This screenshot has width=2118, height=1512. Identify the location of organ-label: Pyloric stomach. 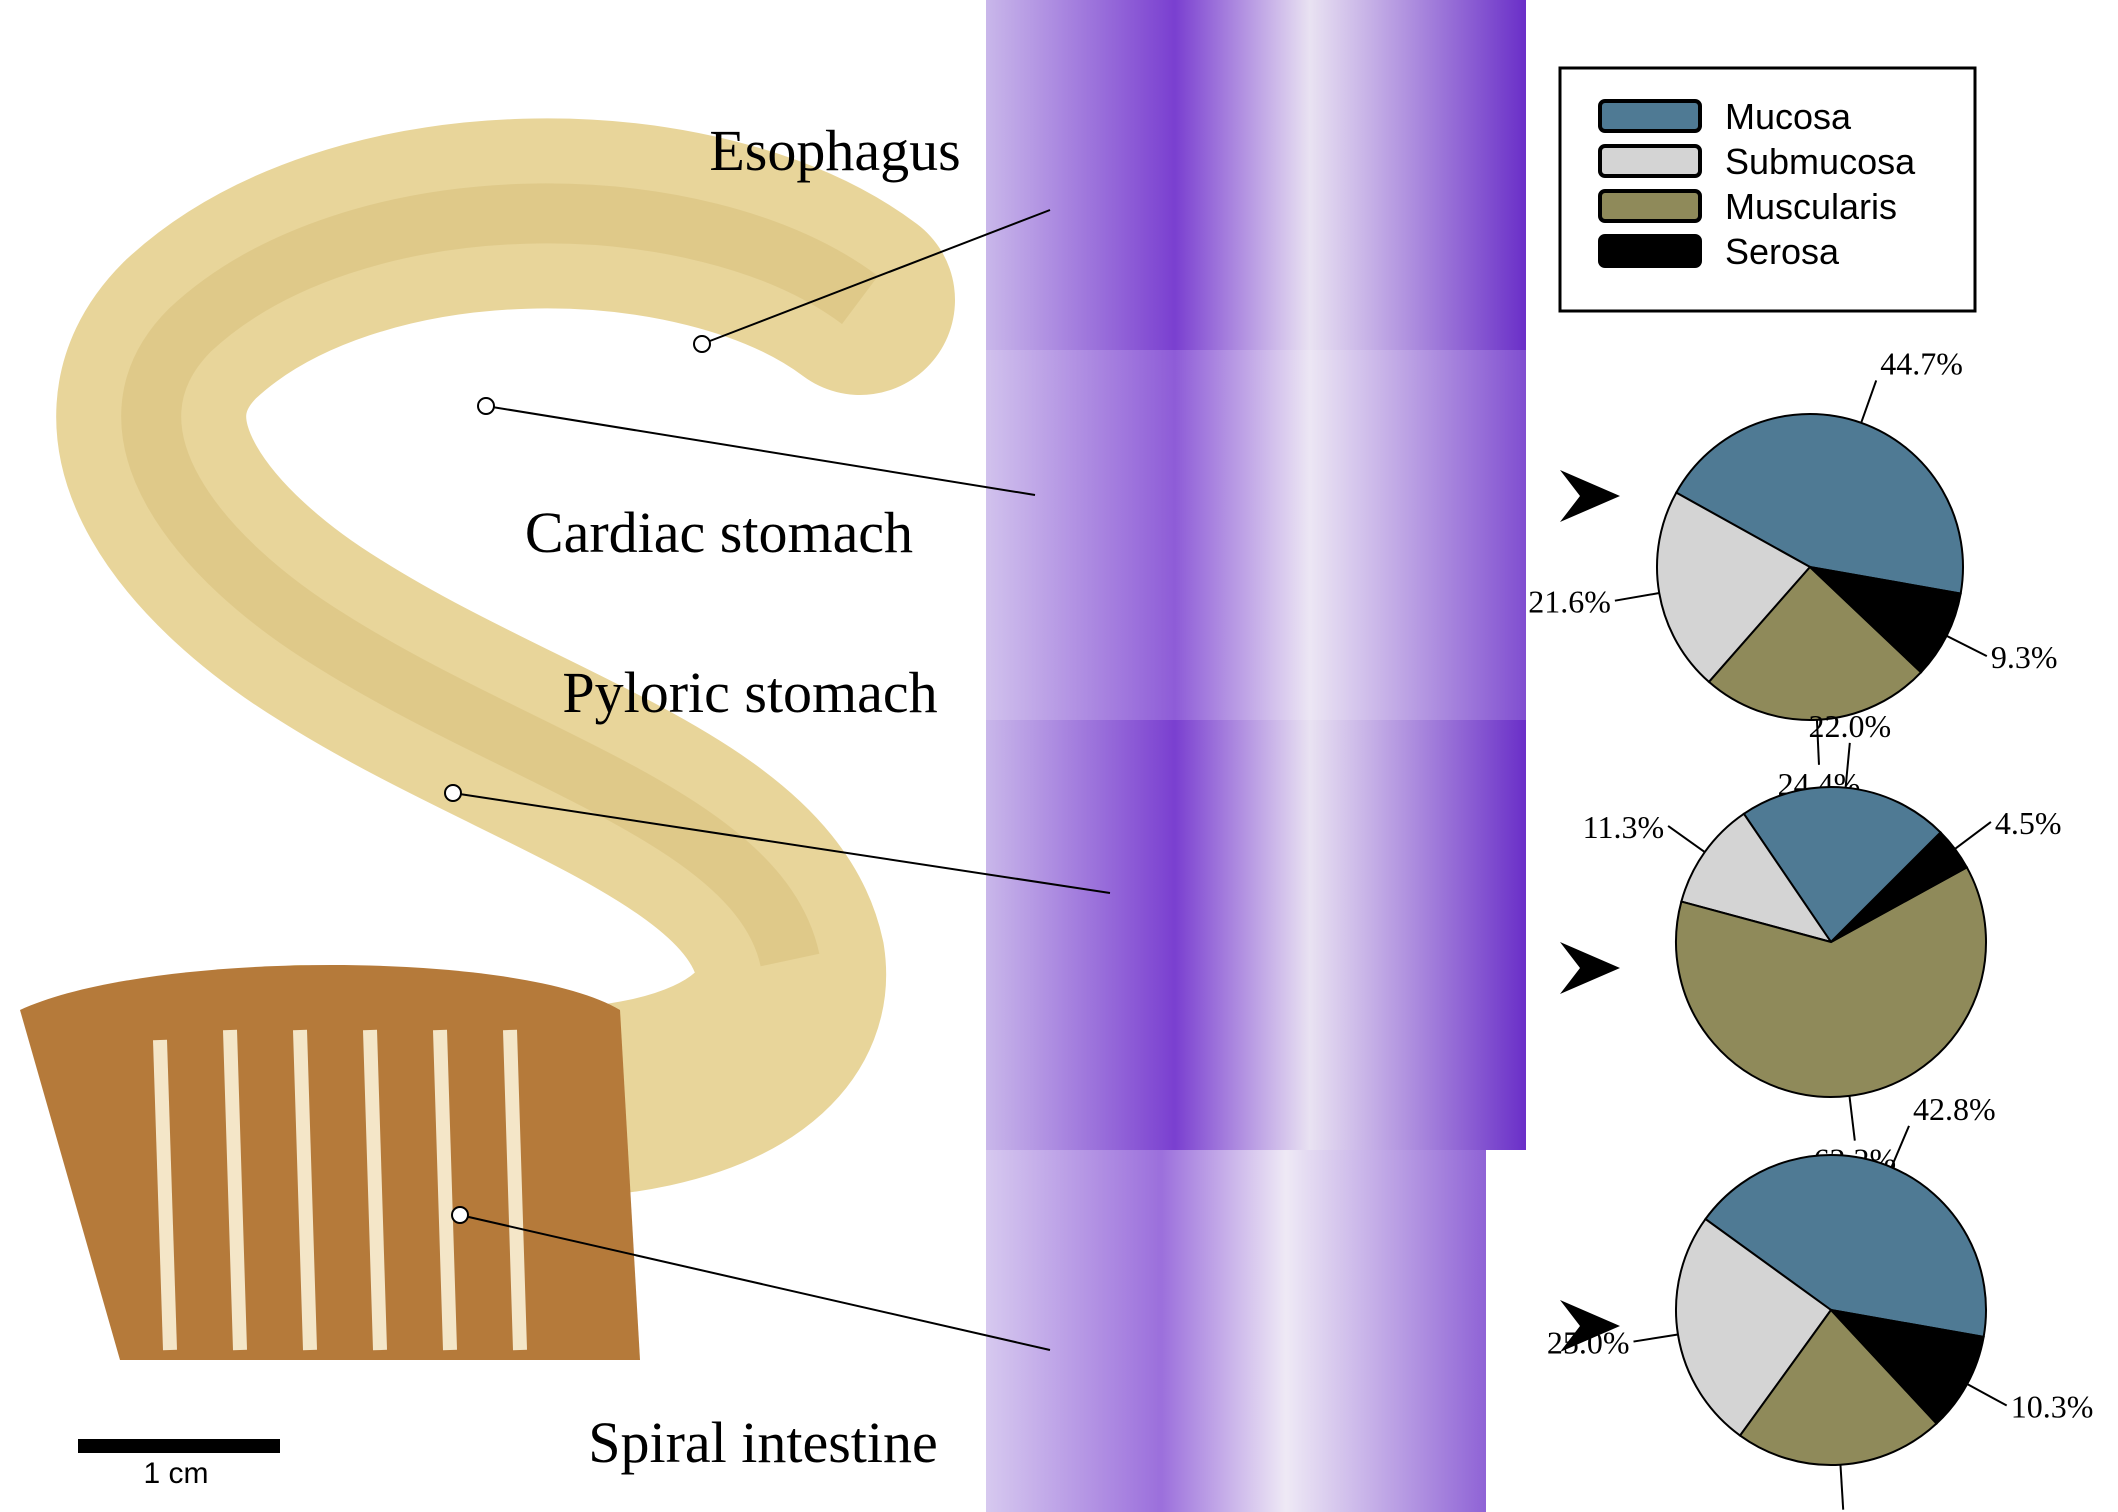
(749, 692).